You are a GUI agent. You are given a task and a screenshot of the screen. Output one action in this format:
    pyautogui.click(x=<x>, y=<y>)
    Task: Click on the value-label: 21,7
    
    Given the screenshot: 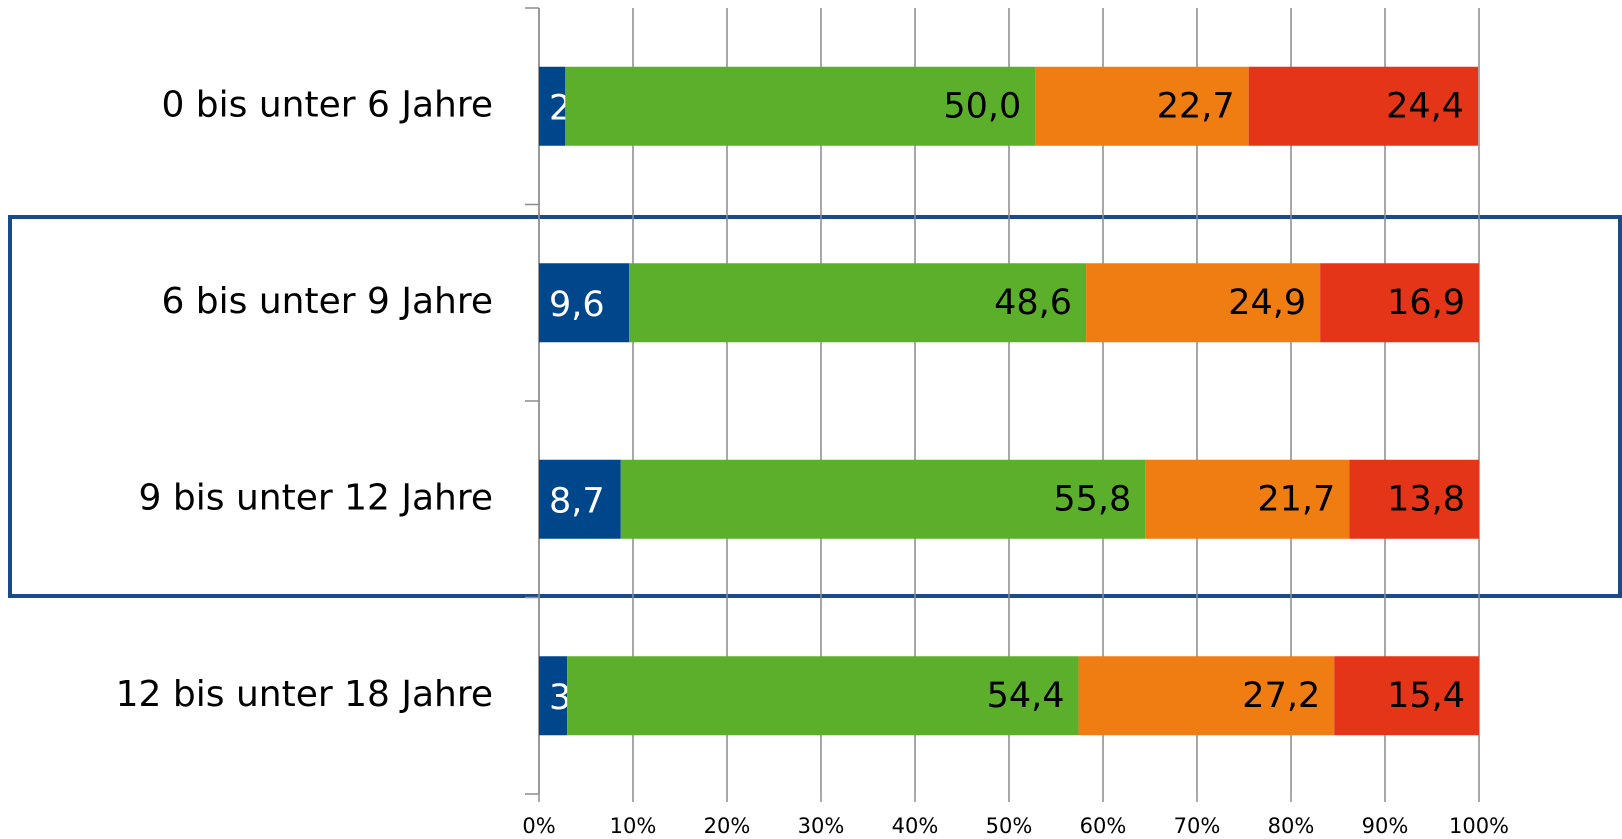 What is the action you would take?
    pyautogui.click(x=1296, y=499)
    